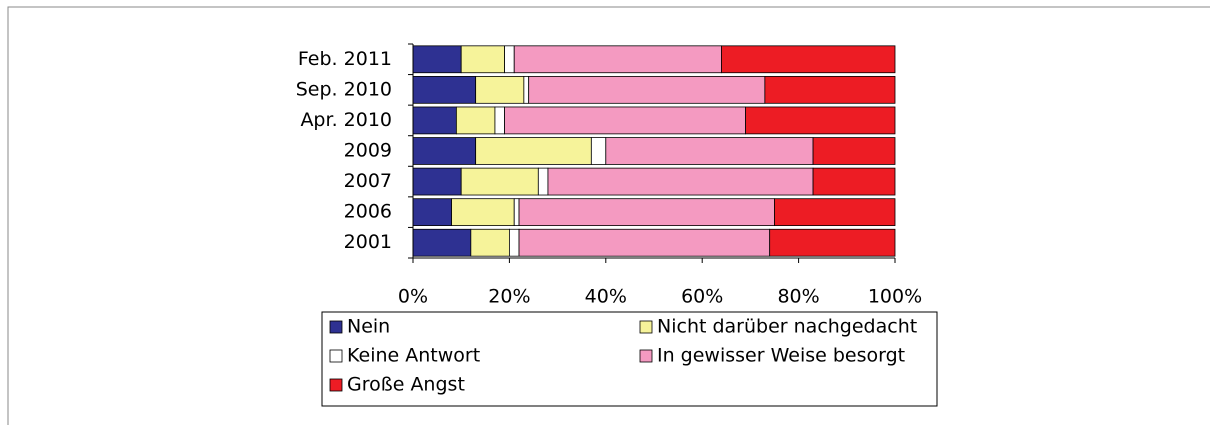  What do you see at coordinates (345, 59) in the screenshot?
I see `y-tick-label: Feb. 2011` at bounding box center [345, 59].